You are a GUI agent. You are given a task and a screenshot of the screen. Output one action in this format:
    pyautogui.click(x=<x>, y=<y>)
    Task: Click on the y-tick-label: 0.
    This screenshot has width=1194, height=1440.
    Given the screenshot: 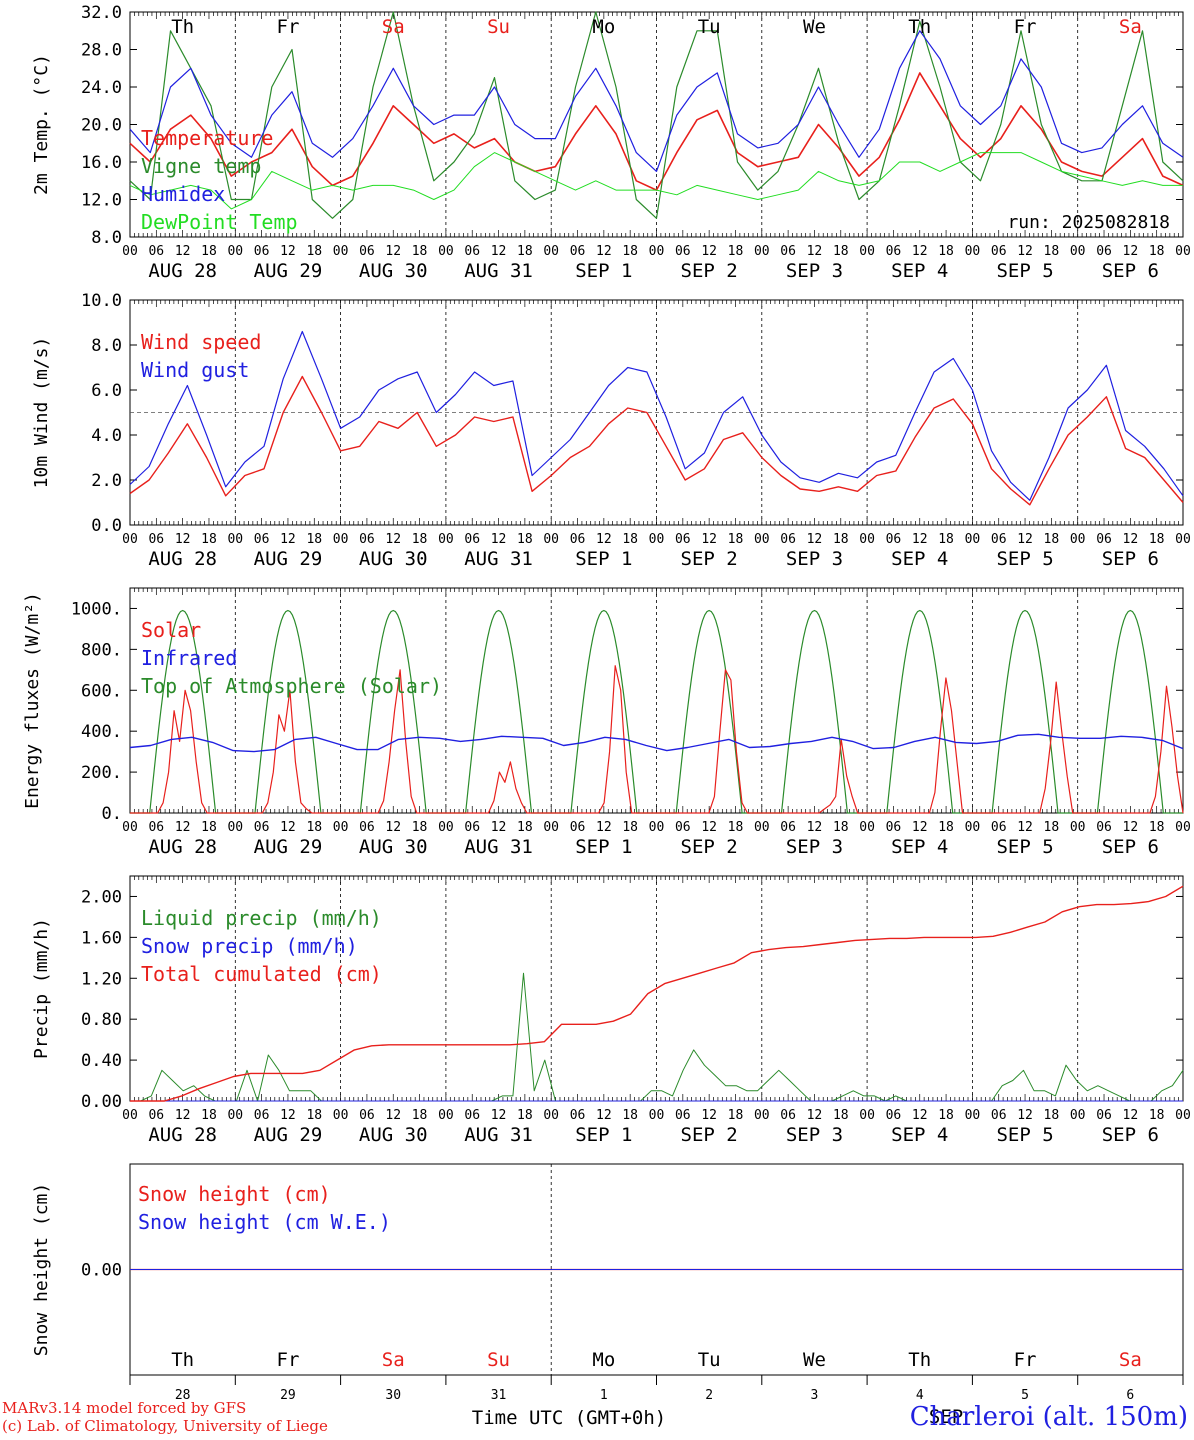 What is the action you would take?
    pyautogui.click(x=112, y=814)
    